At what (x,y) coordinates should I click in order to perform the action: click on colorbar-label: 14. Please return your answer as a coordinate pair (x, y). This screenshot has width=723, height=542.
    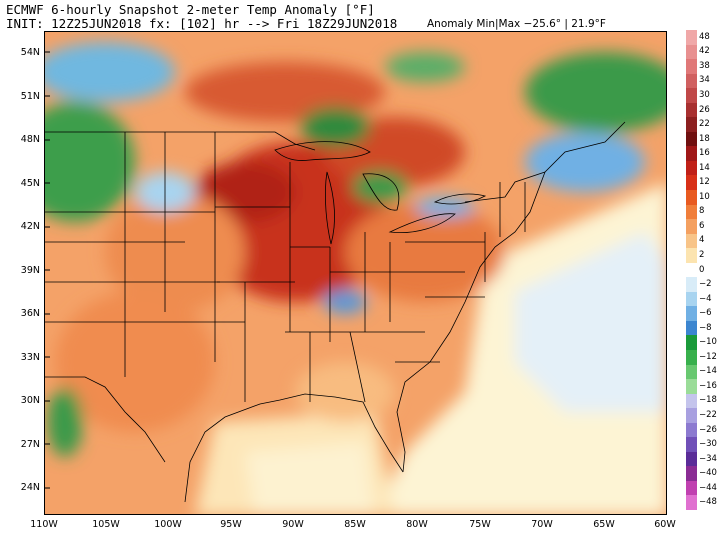
    Looking at the image, I should click on (704, 167).